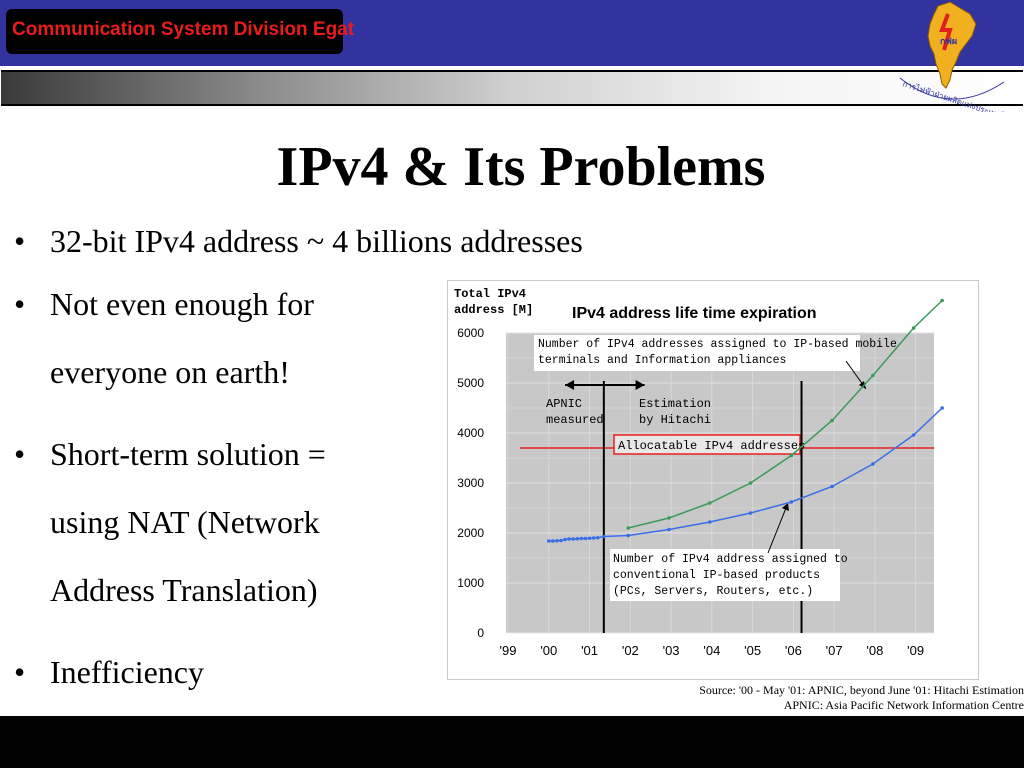 The height and width of the screenshot is (768, 1024). What do you see at coordinates (470, 583) in the screenshot?
I see `y-tick-label: 1000` at bounding box center [470, 583].